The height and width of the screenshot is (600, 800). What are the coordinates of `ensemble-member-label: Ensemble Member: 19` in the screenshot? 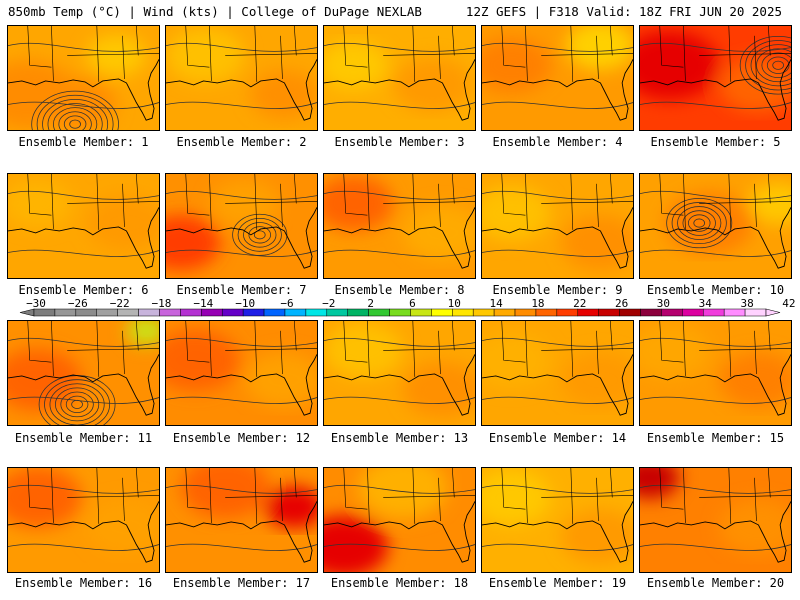 It's located at (557, 583).